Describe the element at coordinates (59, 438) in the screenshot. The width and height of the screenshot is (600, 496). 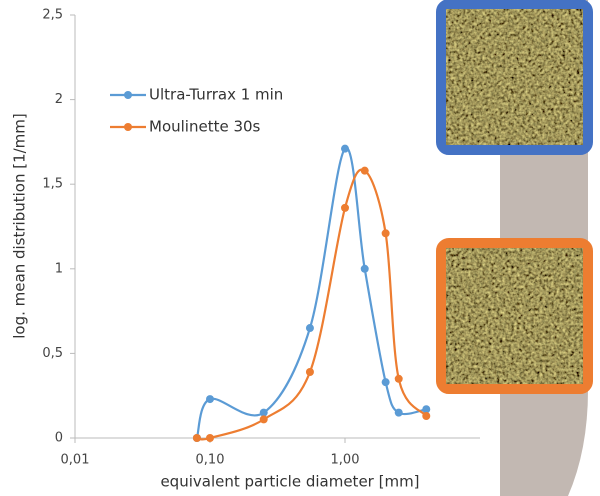
I see `y-tick-label: 0` at that location.